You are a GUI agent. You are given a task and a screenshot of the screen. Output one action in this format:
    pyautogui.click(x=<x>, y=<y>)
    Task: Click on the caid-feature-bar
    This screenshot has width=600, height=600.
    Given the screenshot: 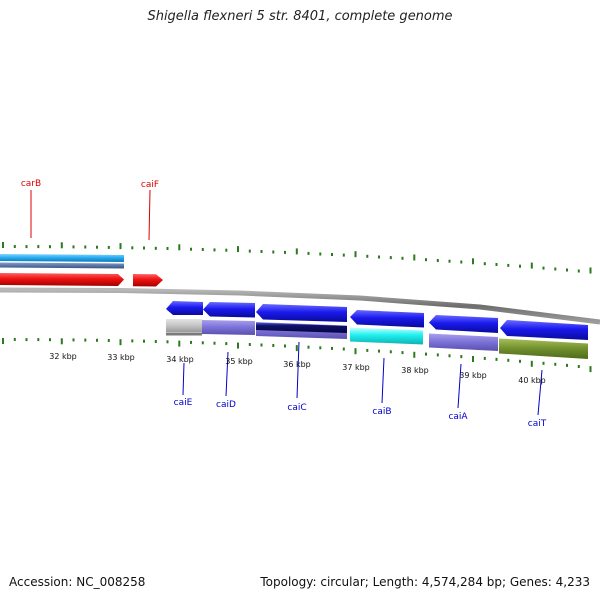 What is the action you would take?
    pyautogui.click(x=228, y=327)
    